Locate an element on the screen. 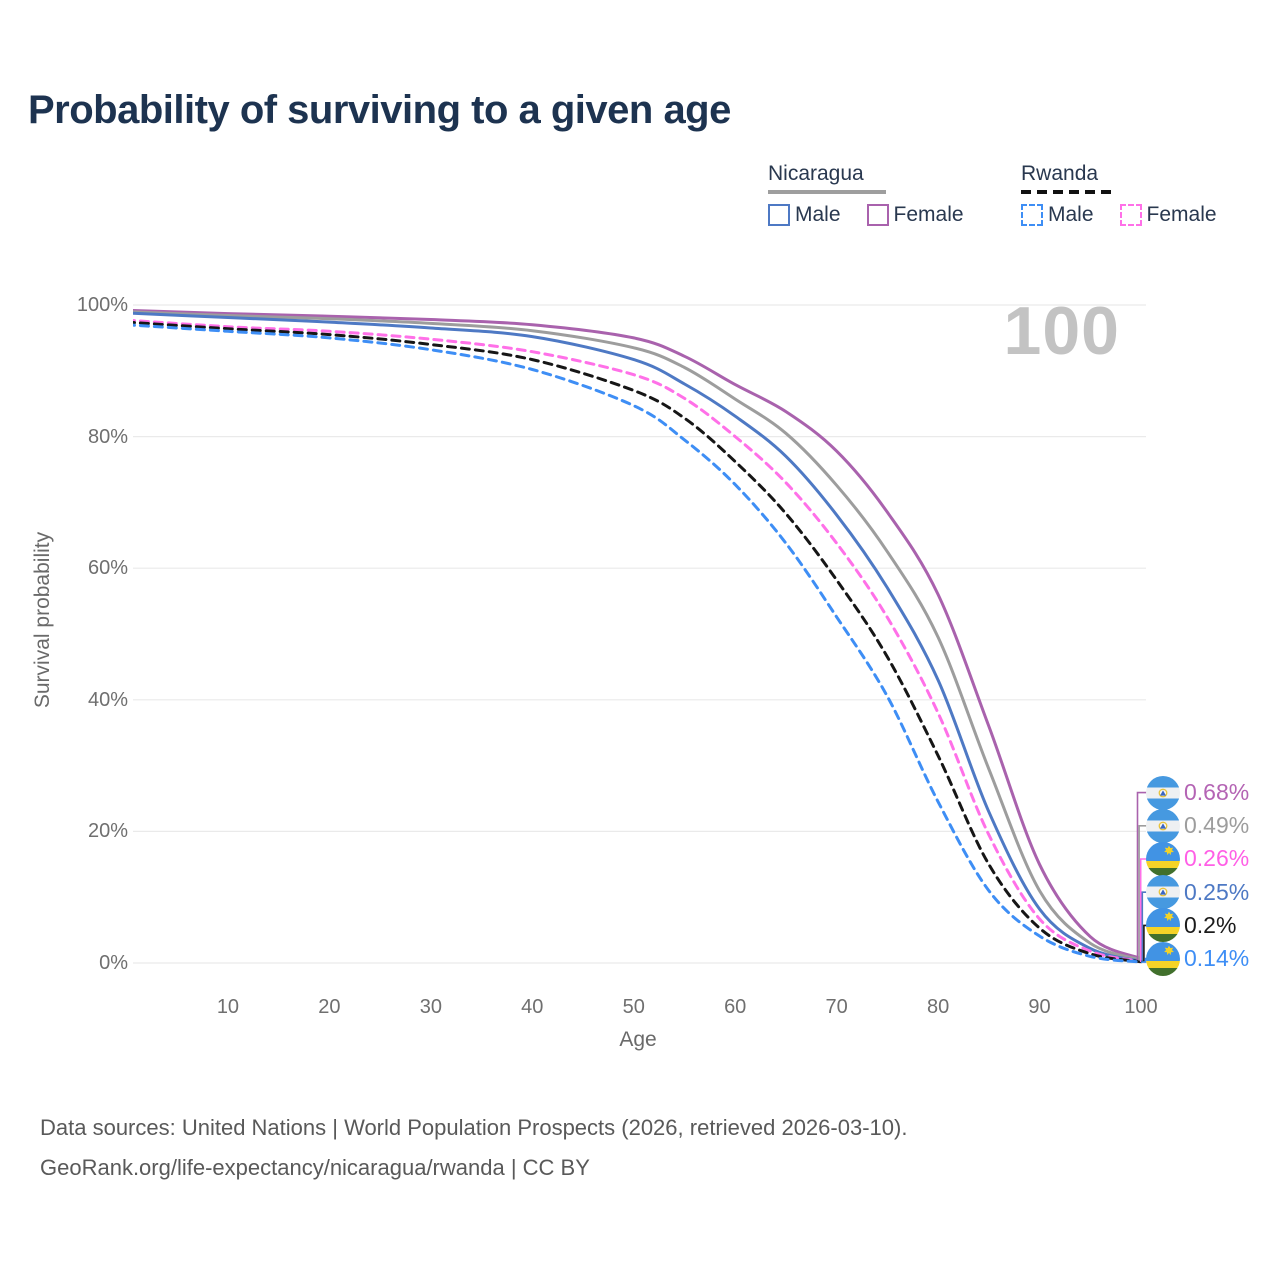  series-end-label-row-nicaragua: 0.49% is located at coordinates (1198, 825).